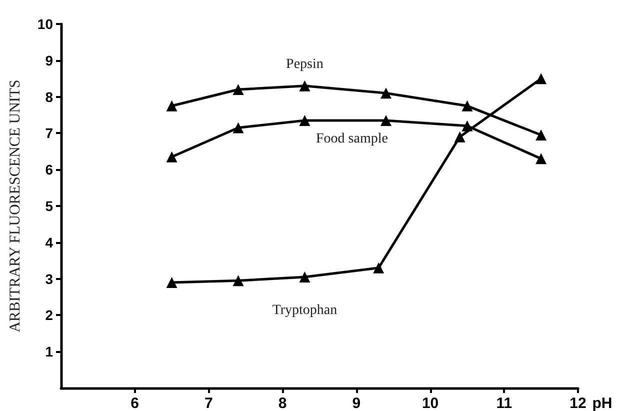  Describe the element at coordinates (16, 206) in the screenshot. I see `y-axis-title: ARBITRARY FLUORESCENCE UNITS` at that location.